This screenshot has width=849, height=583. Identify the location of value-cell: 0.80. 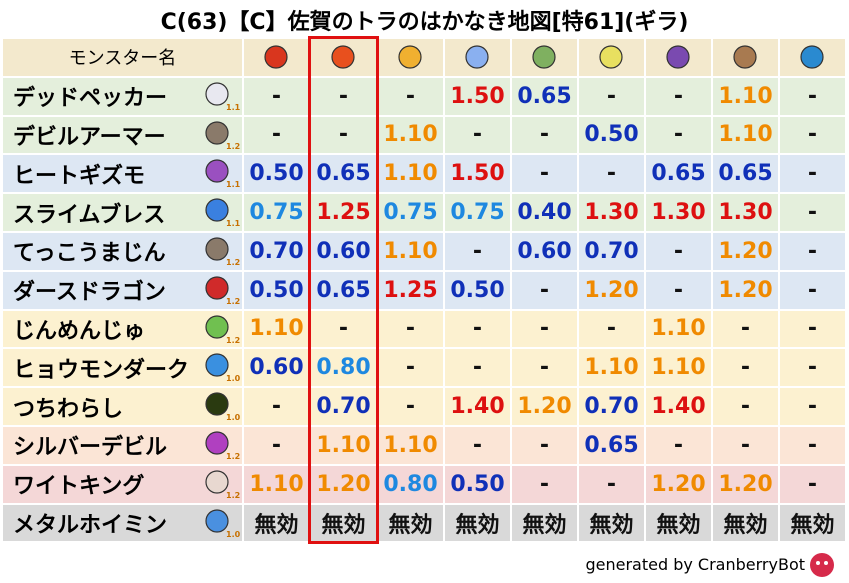
(410, 484).